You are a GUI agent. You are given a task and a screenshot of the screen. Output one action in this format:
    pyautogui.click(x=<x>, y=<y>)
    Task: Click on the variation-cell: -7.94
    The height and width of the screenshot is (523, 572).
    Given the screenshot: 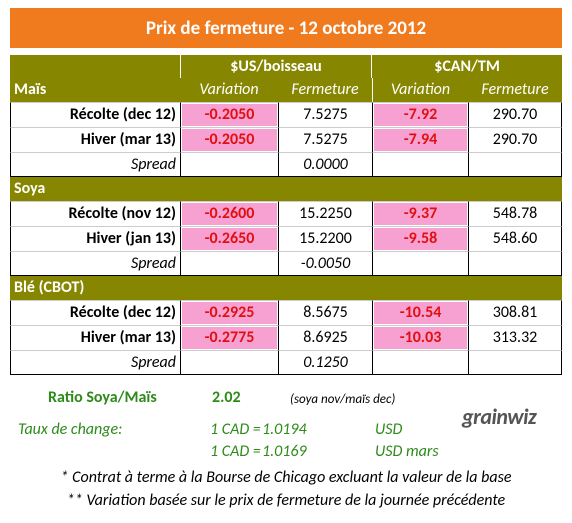 What is the action you would take?
    pyautogui.click(x=420, y=139)
    